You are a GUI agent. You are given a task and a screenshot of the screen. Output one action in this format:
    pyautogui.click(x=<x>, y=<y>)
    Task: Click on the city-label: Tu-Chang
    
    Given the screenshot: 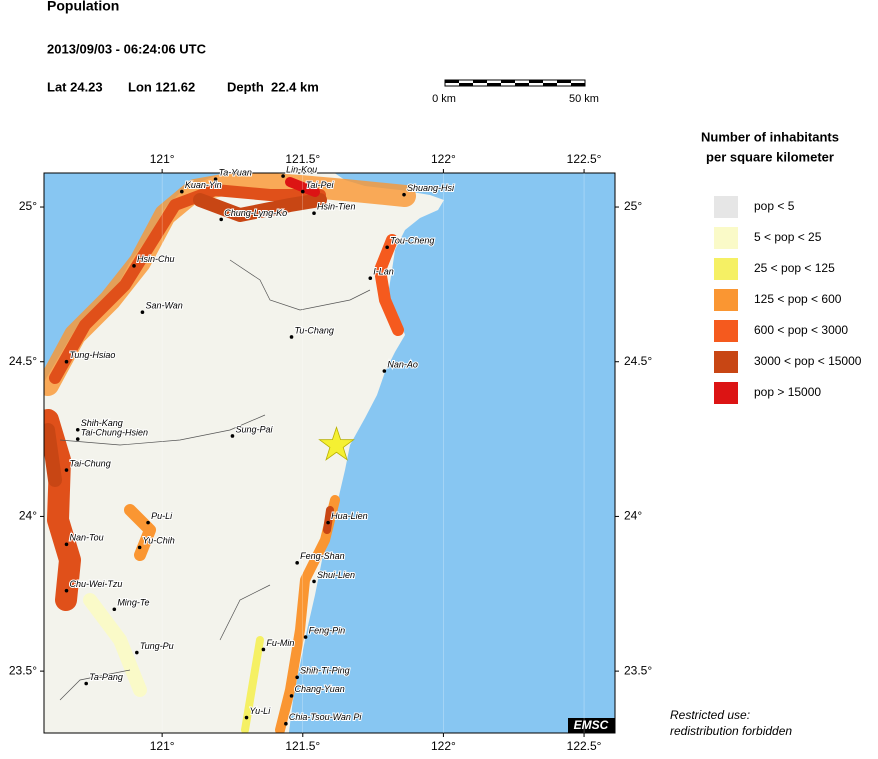 What is the action you would take?
    pyautogui.click(x=314, y=330)
    